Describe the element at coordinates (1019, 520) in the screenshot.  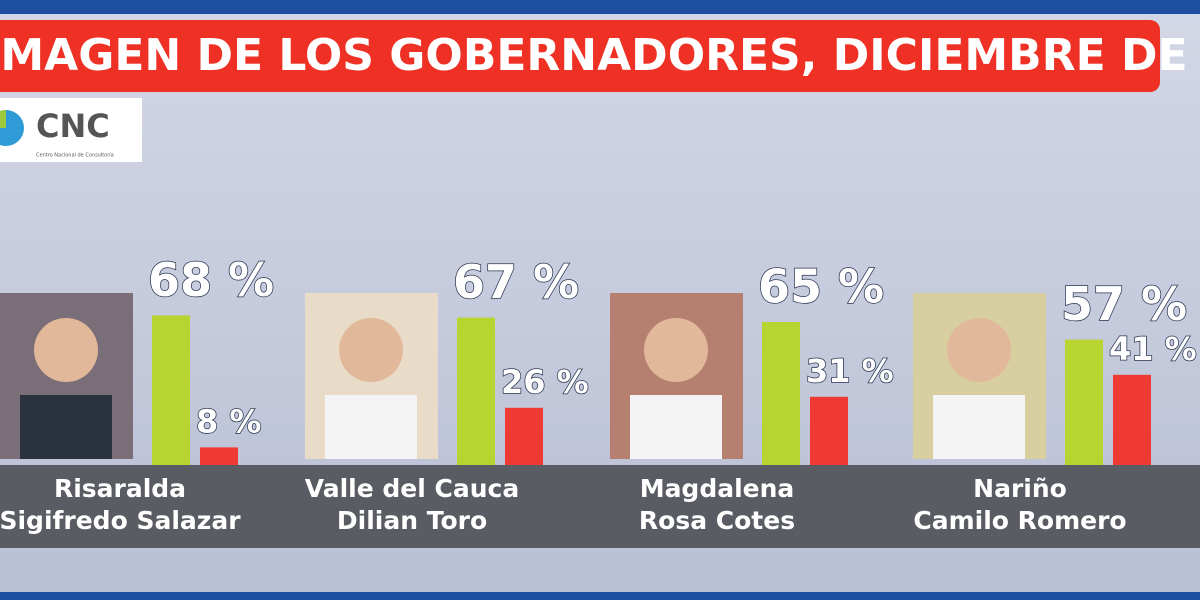
I see `category-label: Camilo Romero` at that location.